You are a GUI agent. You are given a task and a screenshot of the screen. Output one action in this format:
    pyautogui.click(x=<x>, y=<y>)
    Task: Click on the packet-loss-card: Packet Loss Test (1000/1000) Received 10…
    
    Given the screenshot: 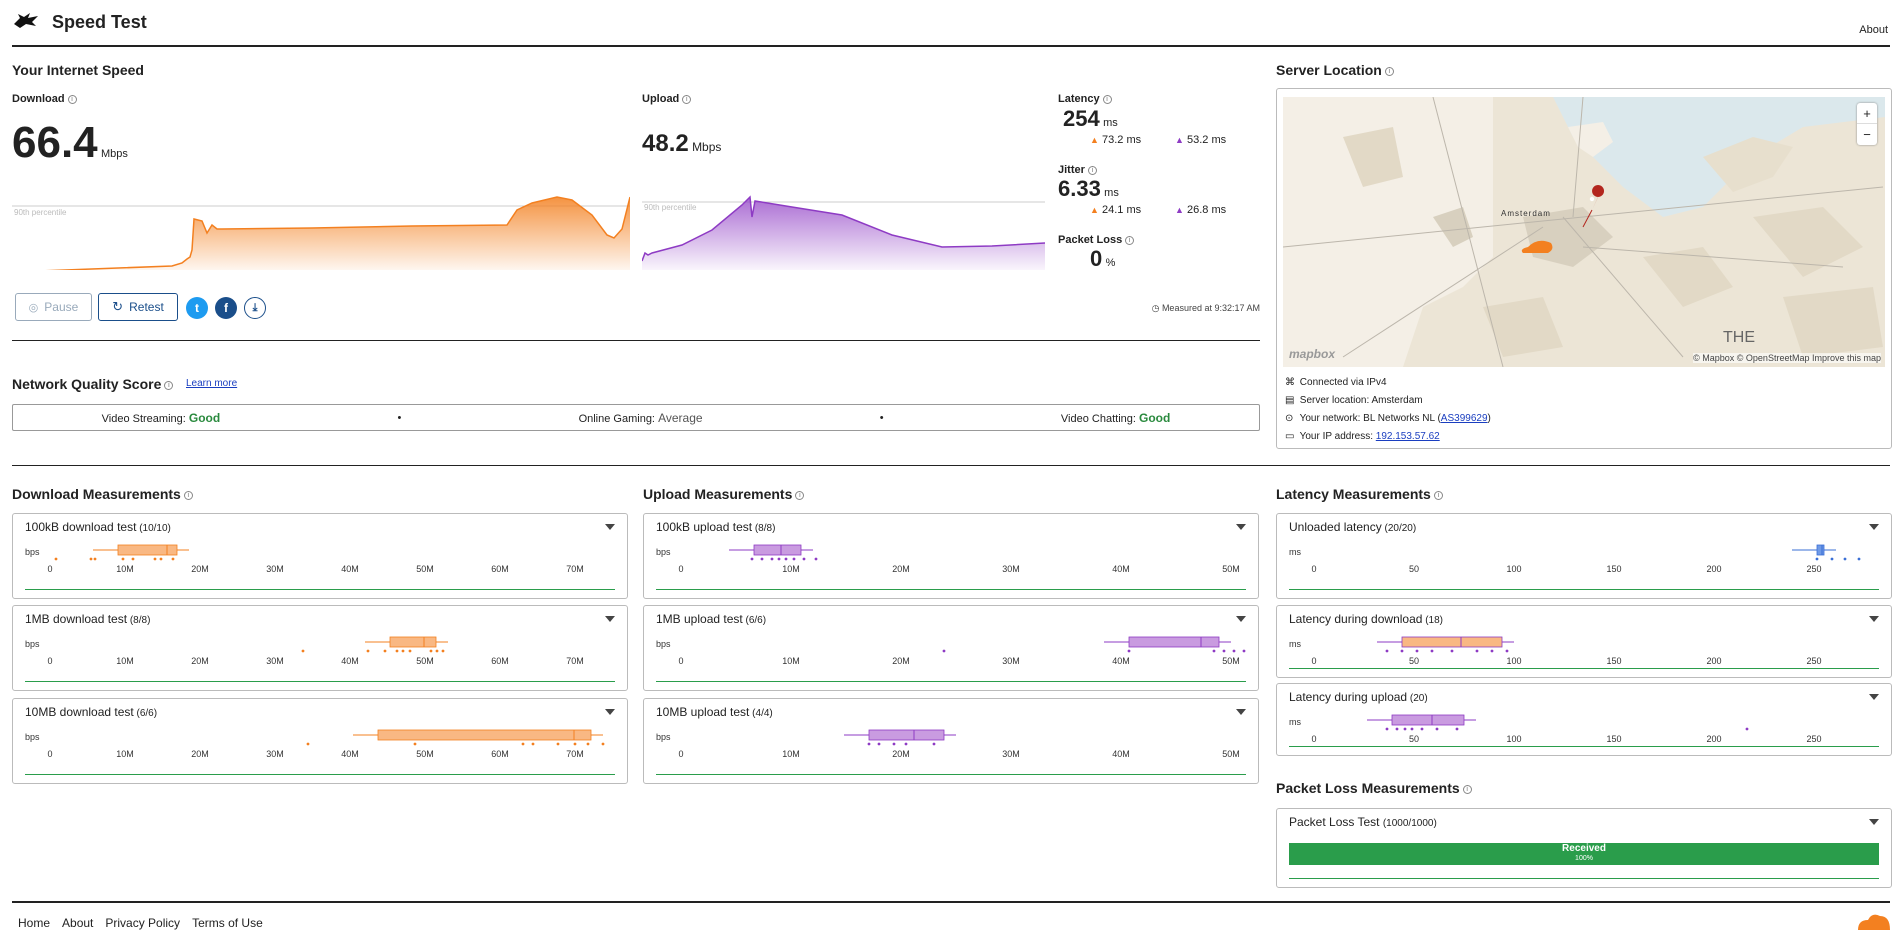 What is the action you would take?
    pyautogui.click(x=1584, y=848)
    